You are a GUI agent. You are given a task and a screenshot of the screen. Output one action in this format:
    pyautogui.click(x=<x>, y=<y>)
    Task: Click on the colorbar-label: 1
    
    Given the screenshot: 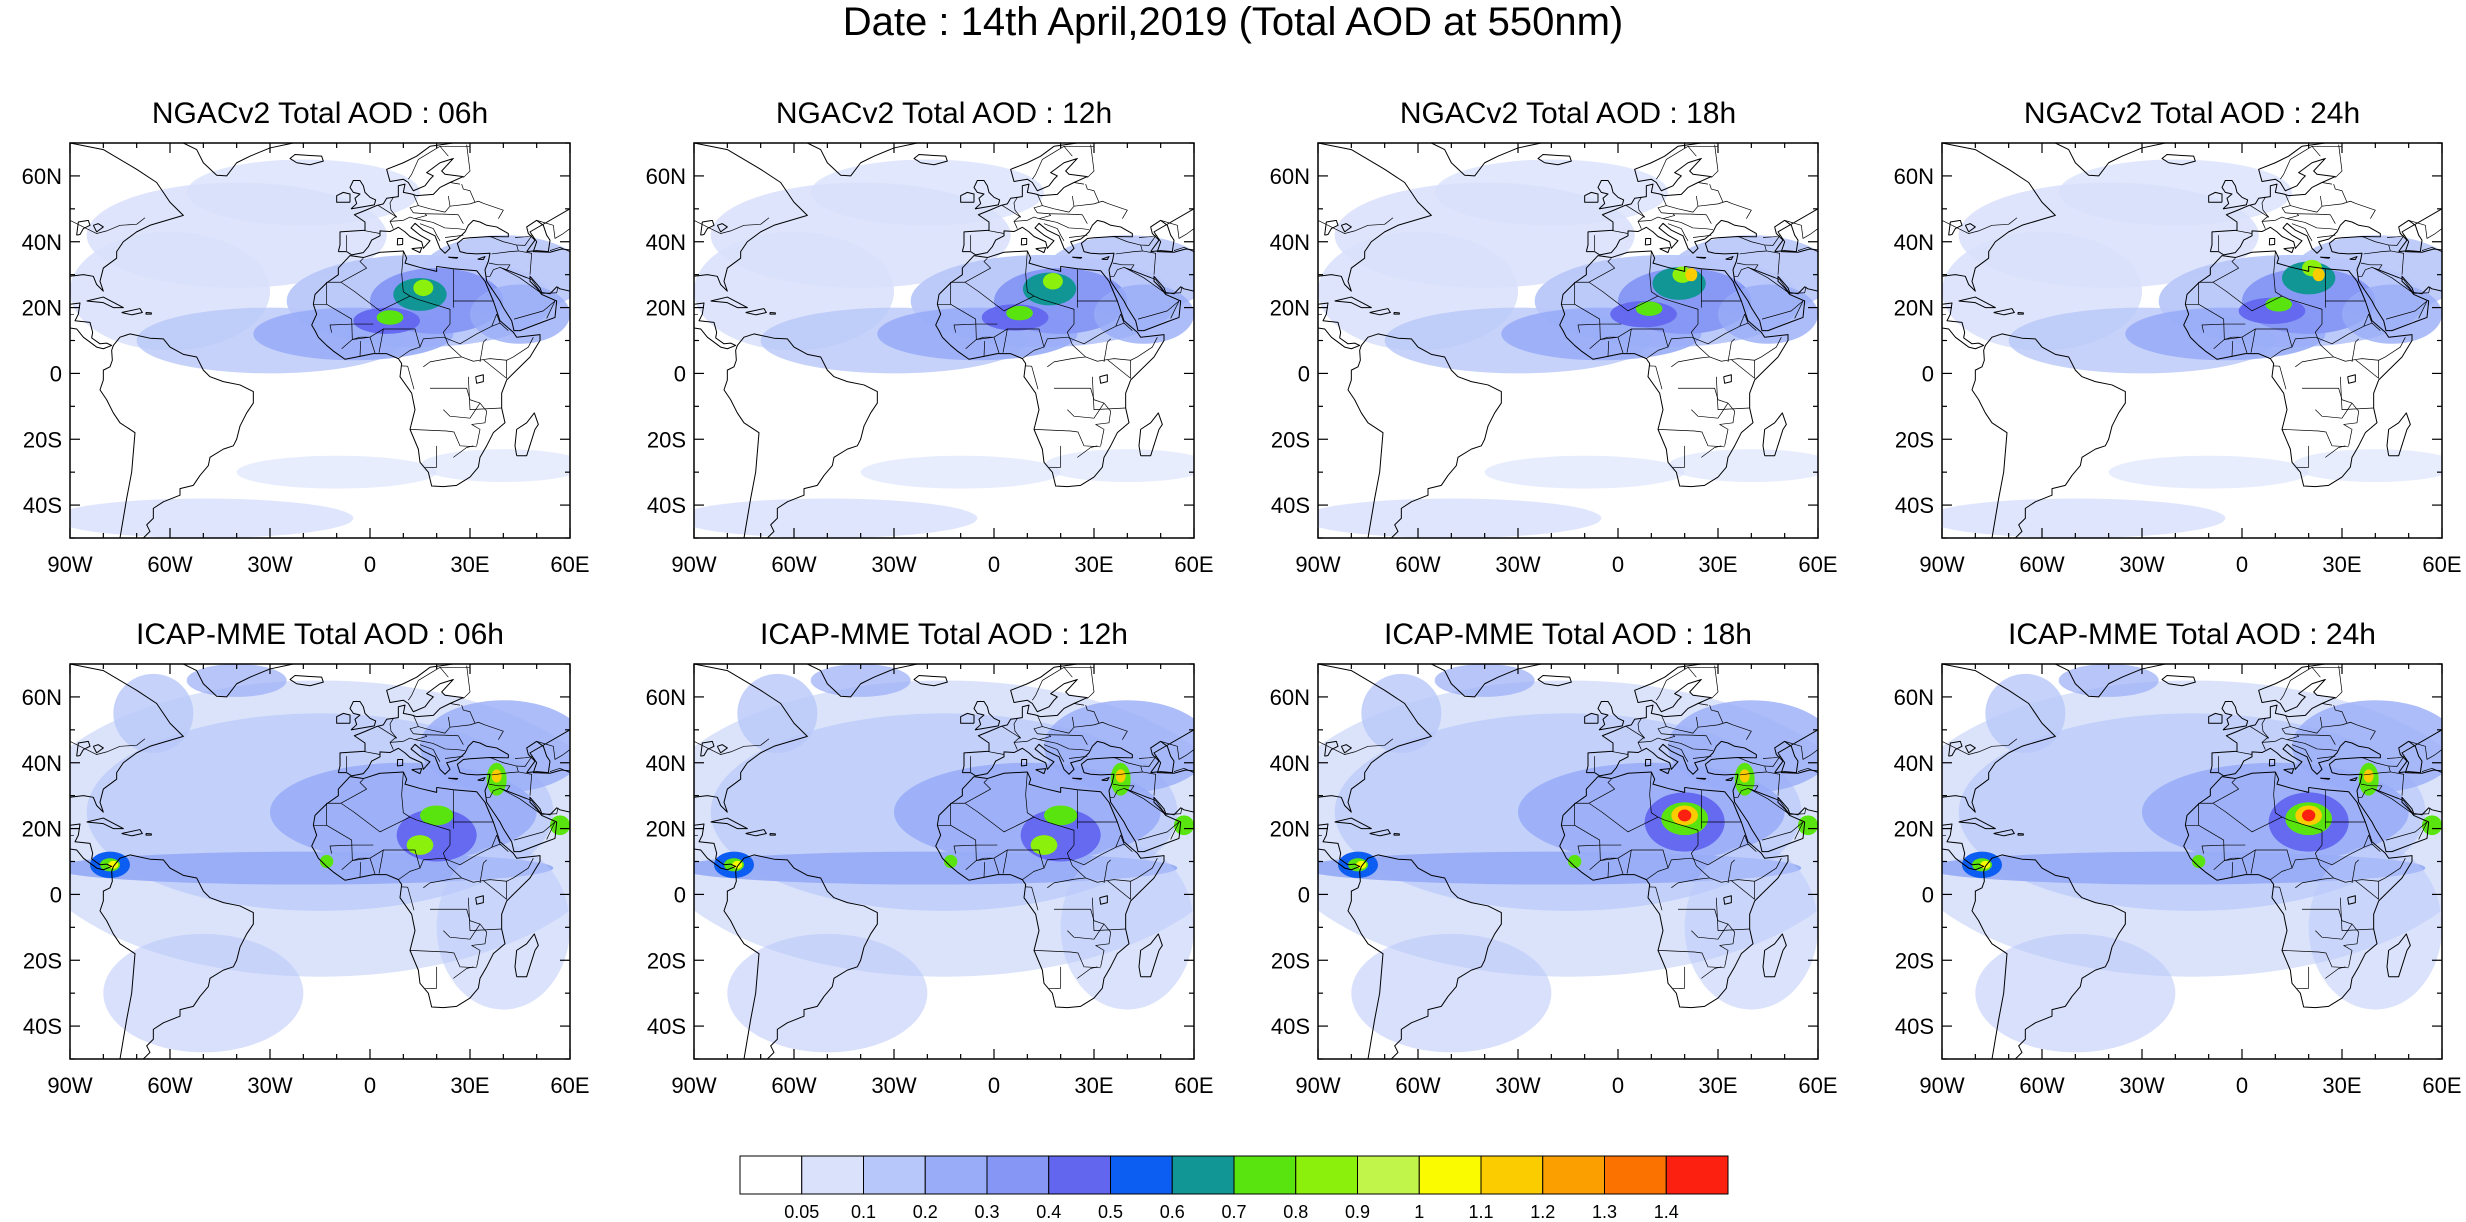 What is the action you would take?
    pyautogui.click(x=1419, y=1212)
    